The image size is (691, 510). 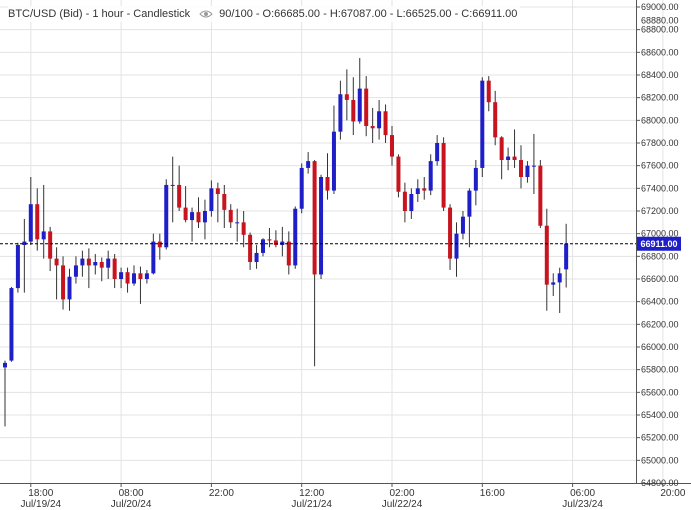 What do you see at coordinates (492, 493) in the screenshot?
I see `x-tick-label: 16:00` at bounding box center [492, 493].